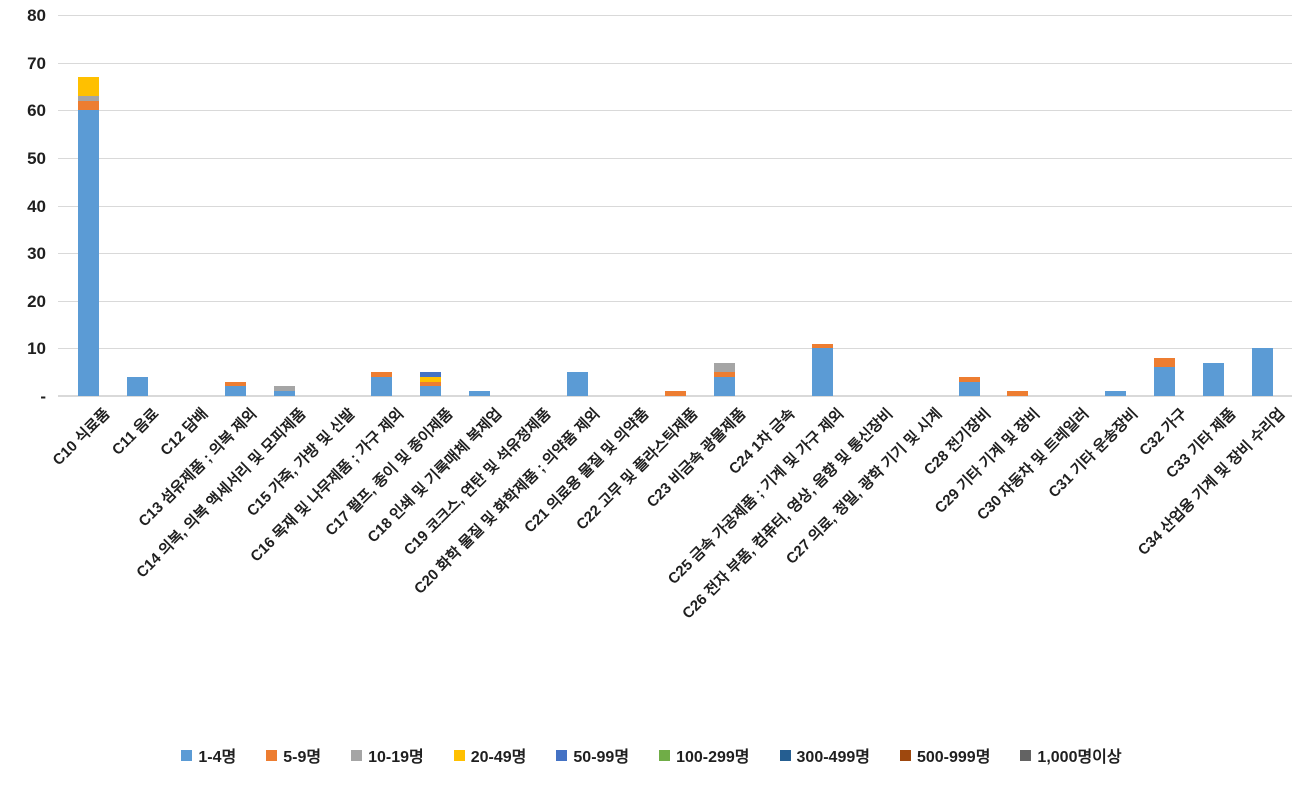 The width and height of the screenshot is (1303, 785). I want to click on legend-item: 500-999명, so click(945, 755).